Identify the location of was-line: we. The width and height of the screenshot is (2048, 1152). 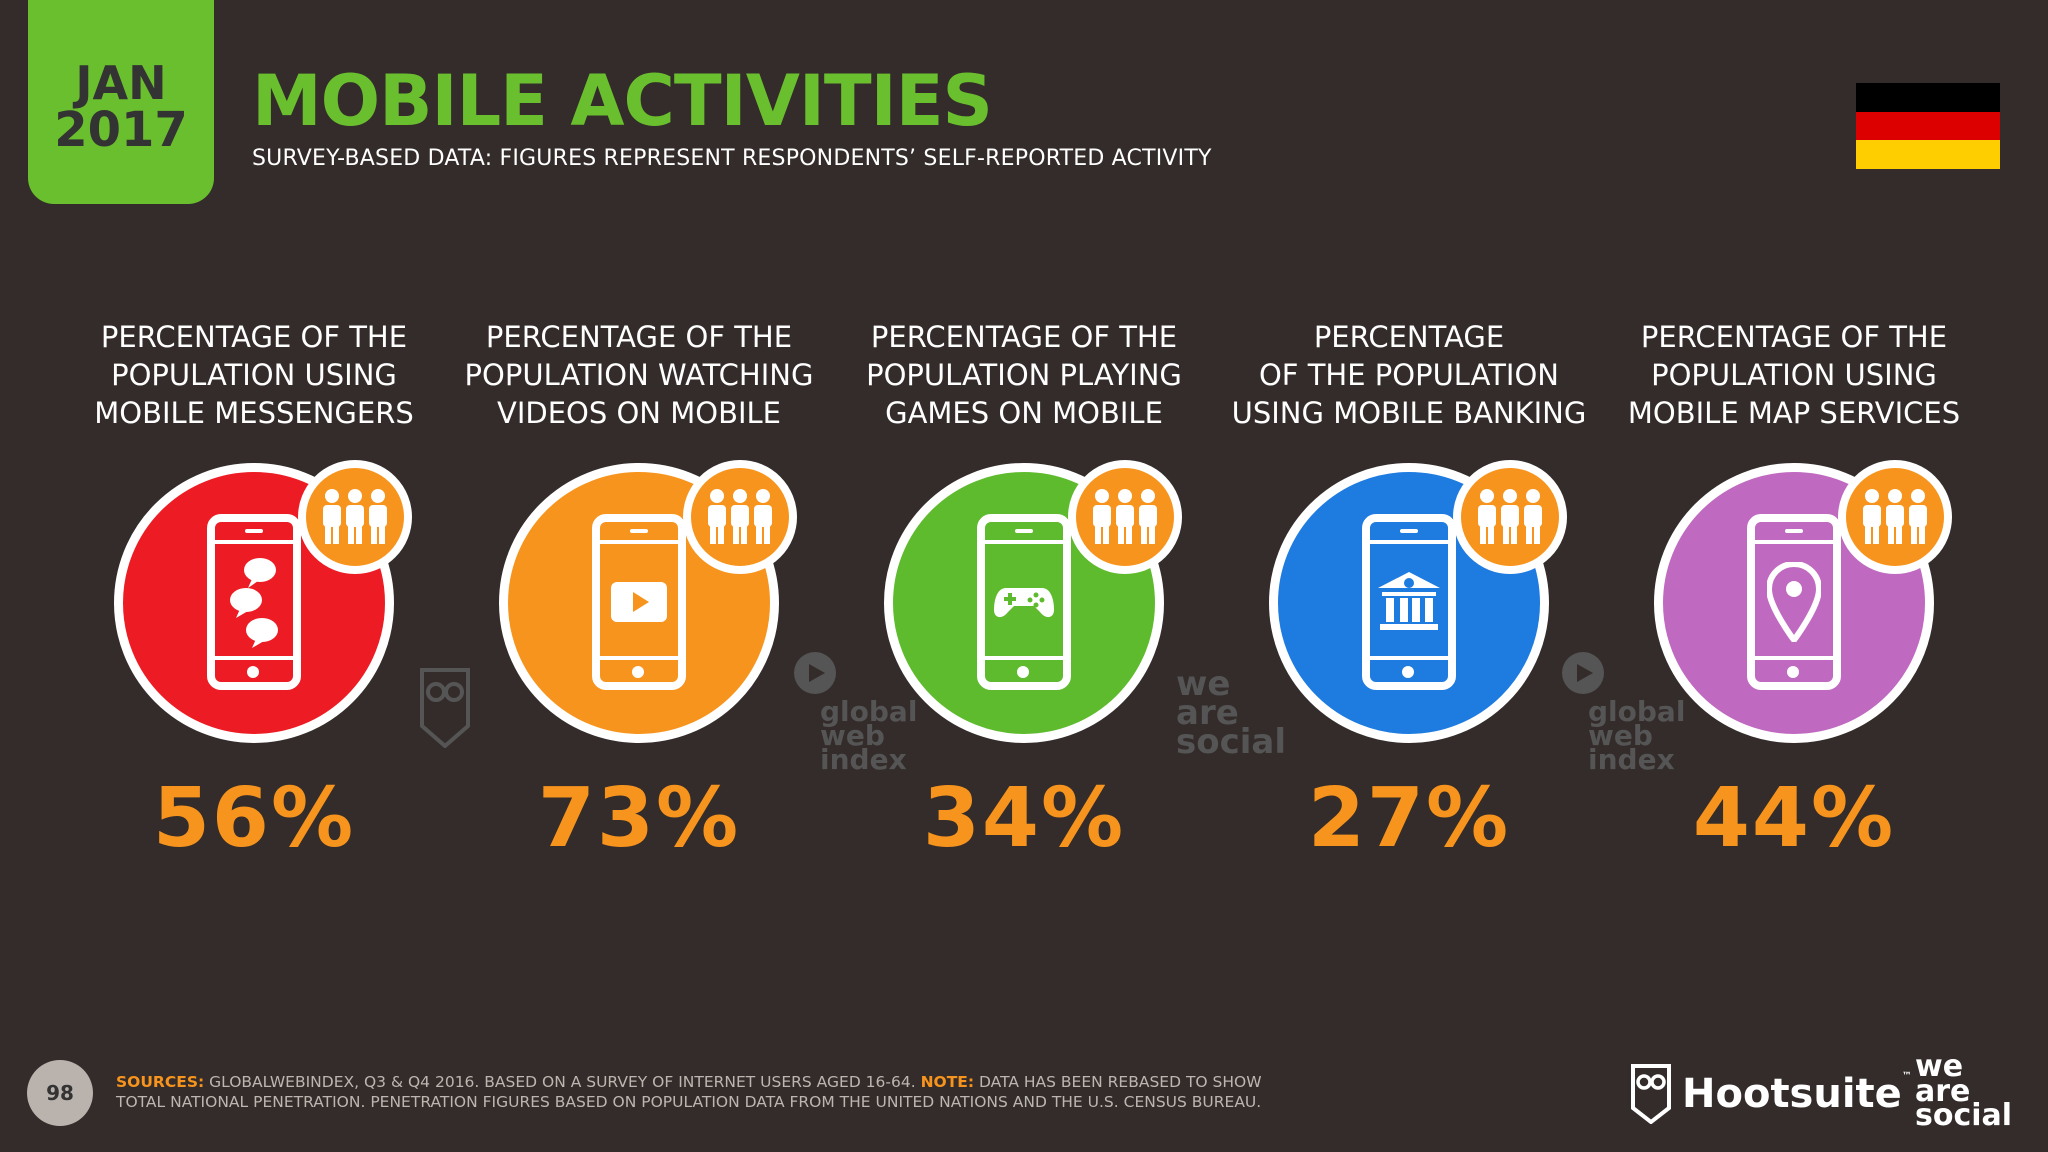
(1203, 684).